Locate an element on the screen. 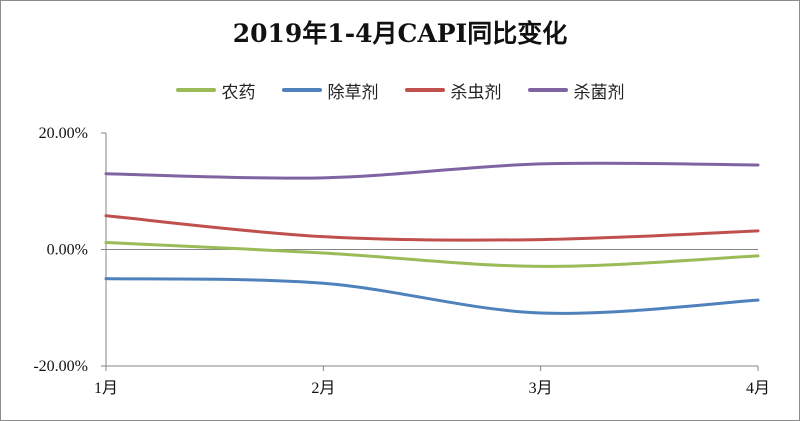 Image resolution: width=800 pixels, height=421 pixels. legend-item: 杀虫剂 is located at coordinates (453, 91).